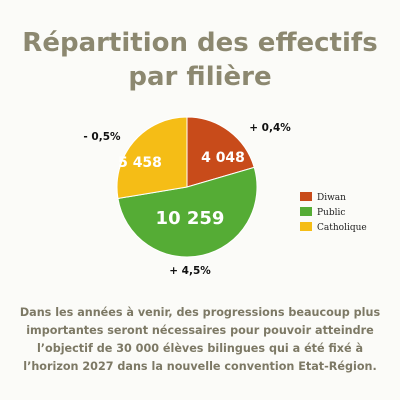 The image size is (400, 400). Describe the element at coordinates (342, 228) in the screenshot. I see `legend-label-catholique: Catholique` at that location.